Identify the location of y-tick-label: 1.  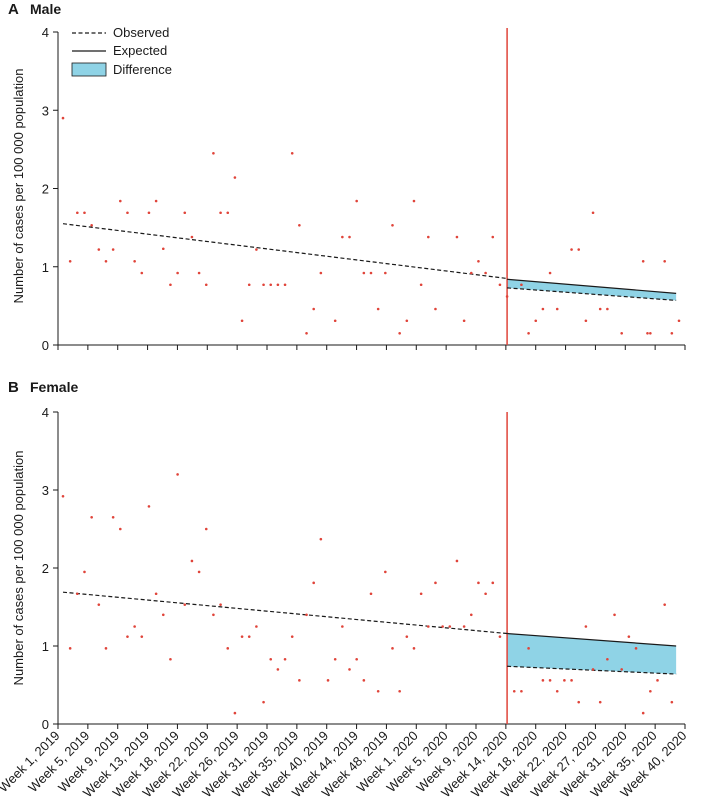
(45, 267).